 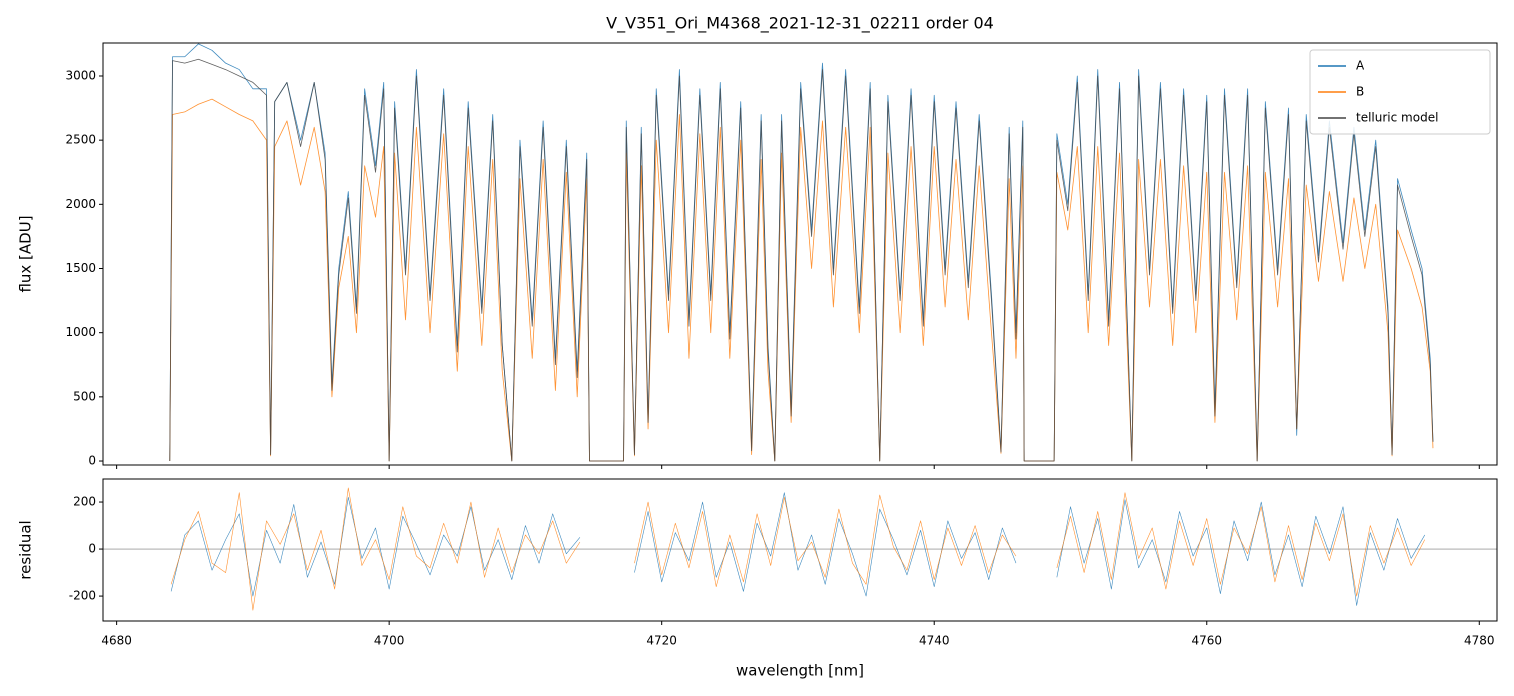 What do you see at coordinates (116, 641) in the screenshot?
I see `x-tick-label: 4680` at bounding box center [116, 641].